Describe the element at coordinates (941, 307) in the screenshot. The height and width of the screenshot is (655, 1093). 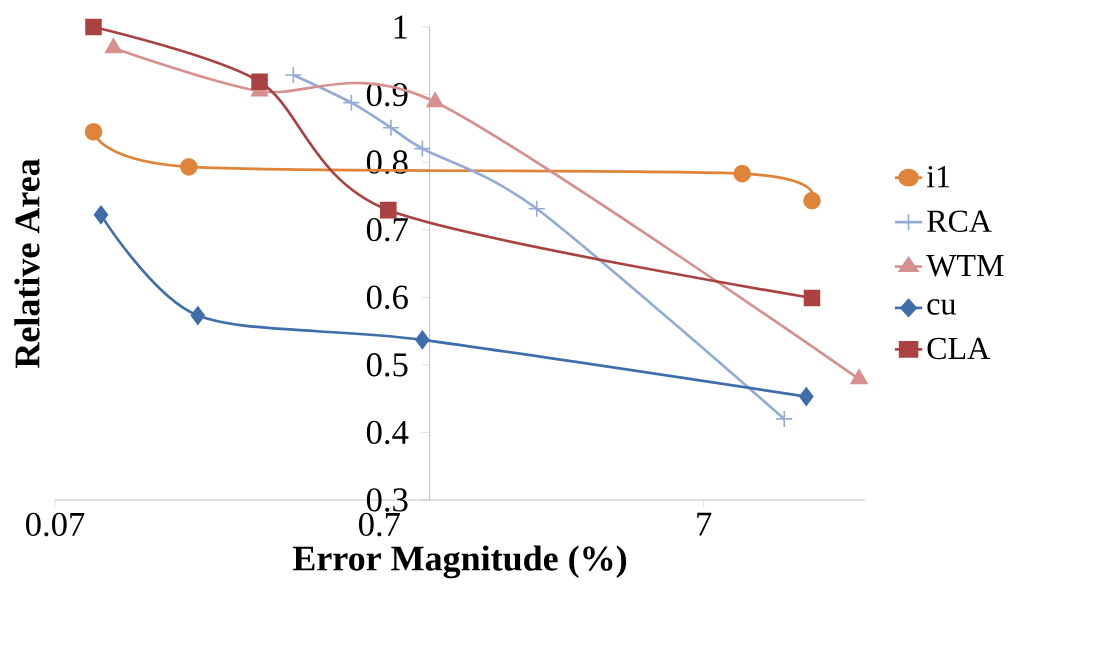
I see `legend-label: cu` at that location.